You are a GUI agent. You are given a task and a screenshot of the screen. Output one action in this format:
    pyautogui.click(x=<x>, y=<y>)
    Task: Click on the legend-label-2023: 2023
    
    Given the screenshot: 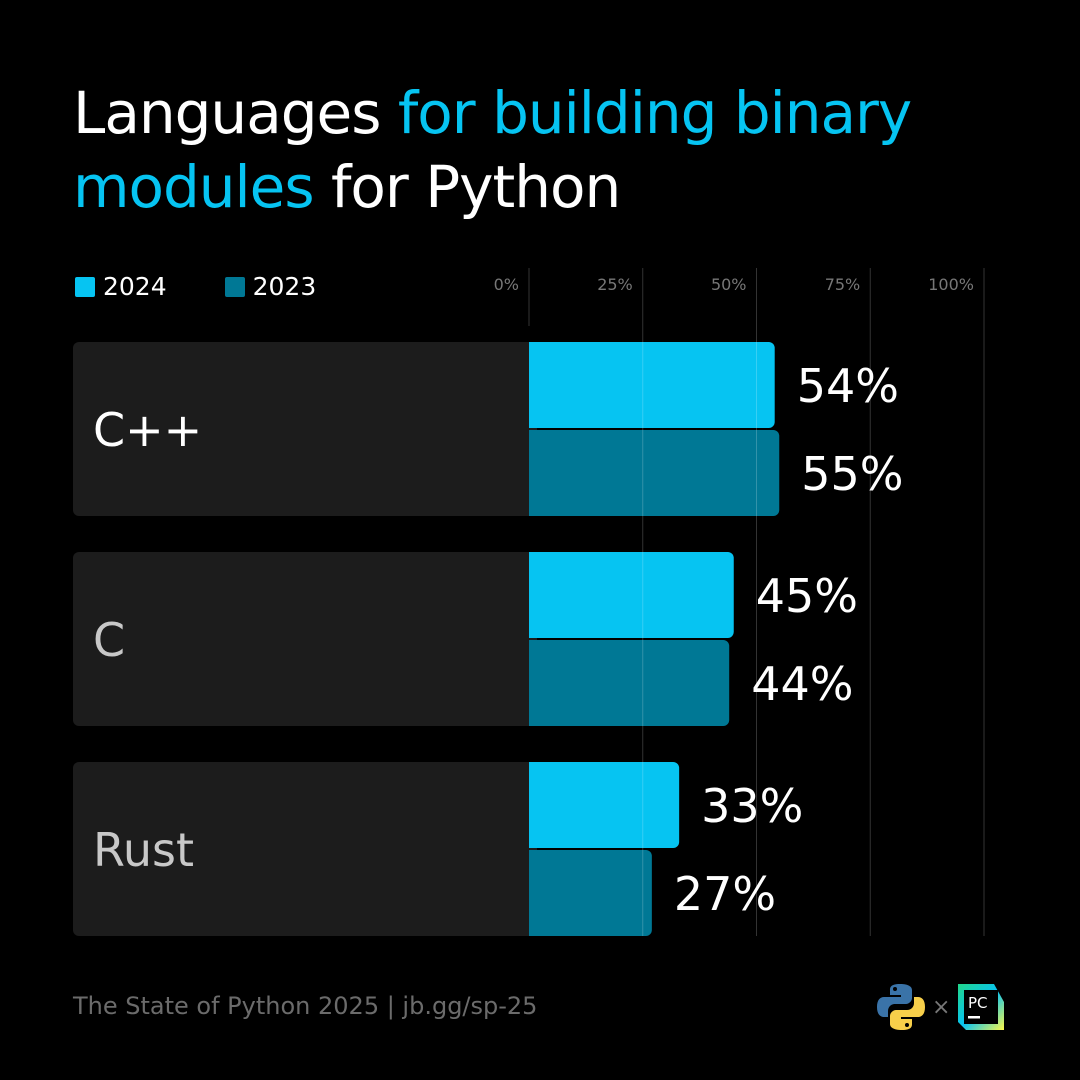 What is the action you would take?
    pyautogui.click(x=284, y=286)
    